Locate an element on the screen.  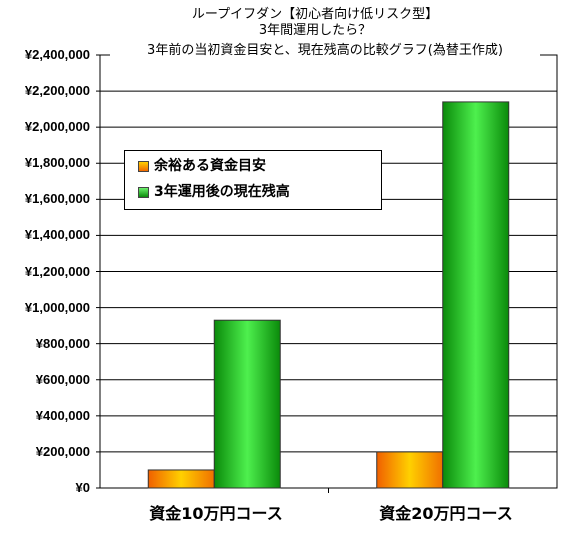
y-tick-label: ¥600,000 is located at coordinates (62, 379).